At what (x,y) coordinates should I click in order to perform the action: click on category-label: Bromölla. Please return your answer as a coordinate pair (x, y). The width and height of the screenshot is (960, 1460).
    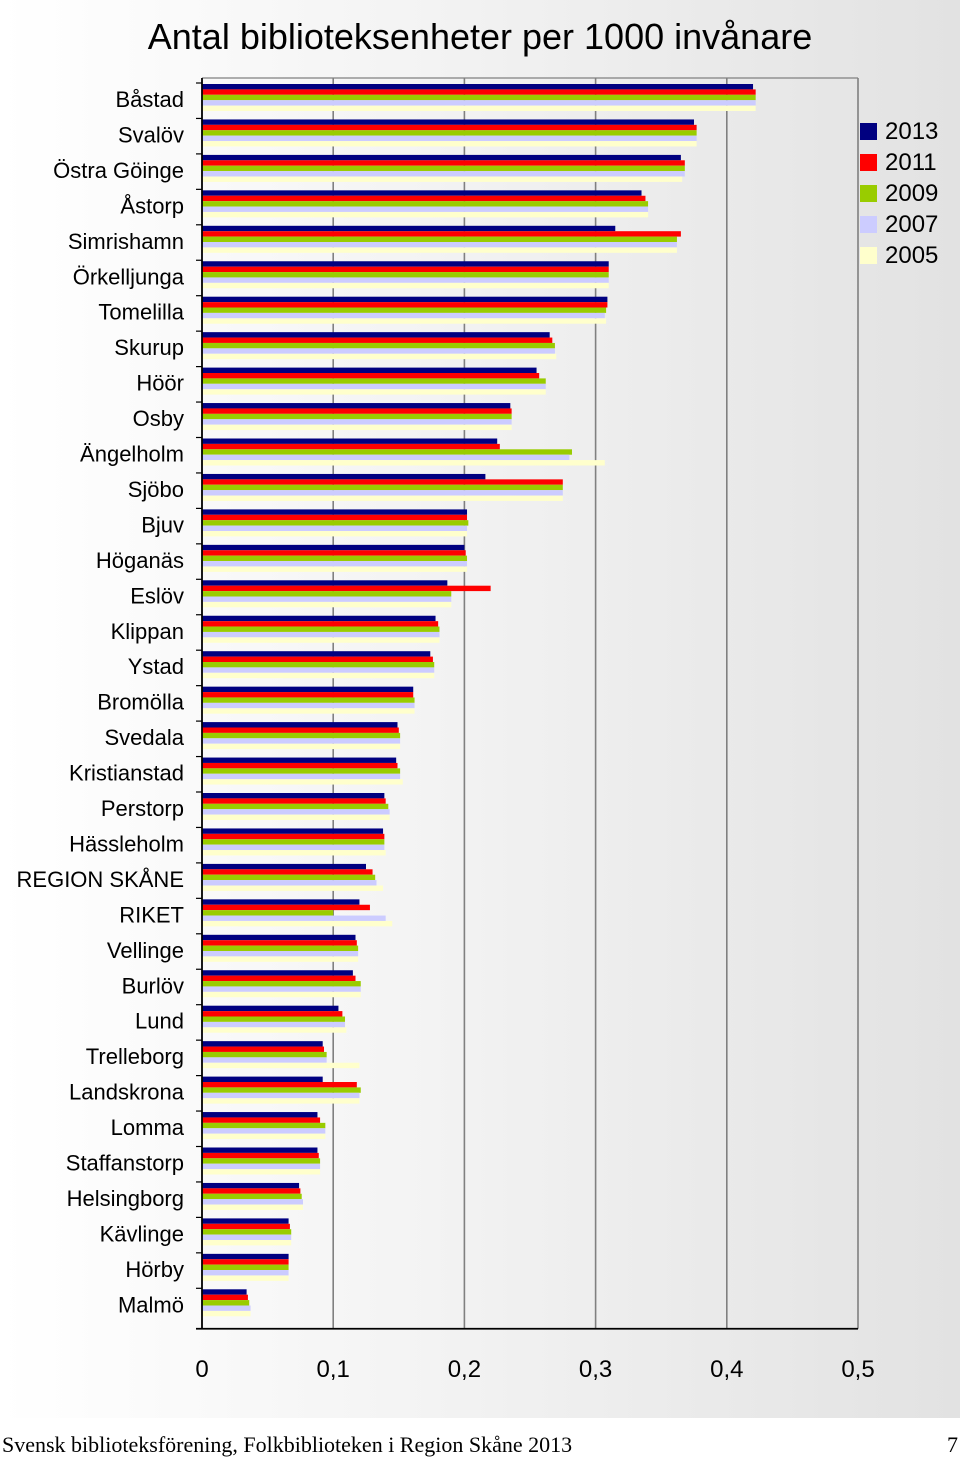
    Looking at the image, I should click on (141, 702).